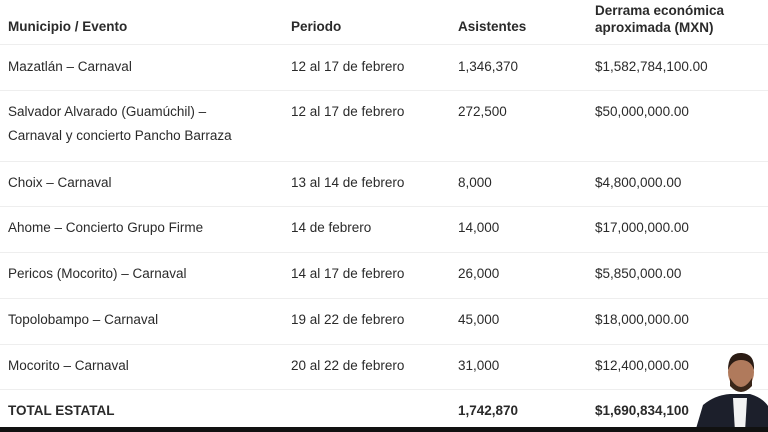 Image resolution: width=768 pixels, height=432 pixels. I want to click on cell-periodo: 13 al 14 de febrero, so click(348, 182).